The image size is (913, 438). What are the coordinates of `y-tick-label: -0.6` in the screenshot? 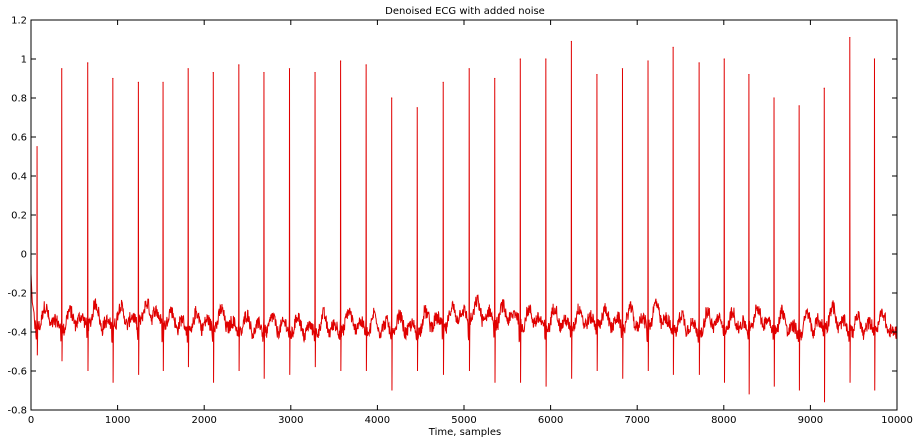 It's located at (17, 372).